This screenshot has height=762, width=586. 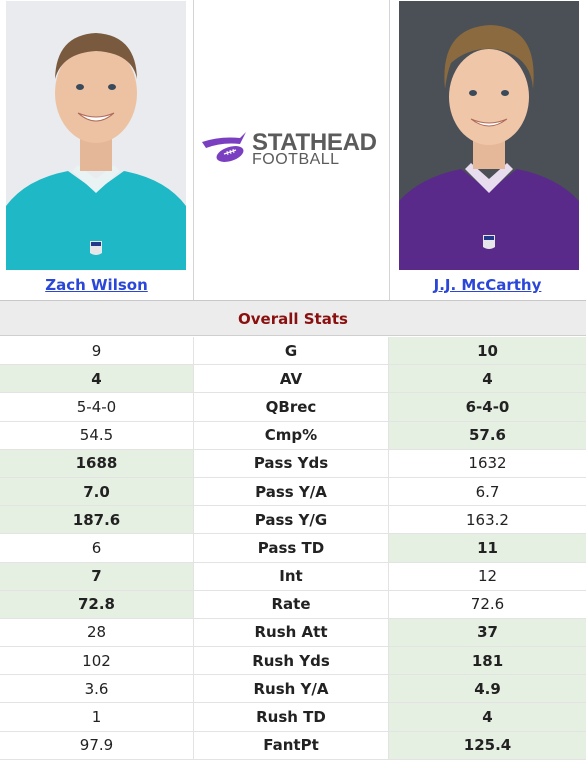 I want to click on stat-right-value: 4.9, so click(x=487, y=689).